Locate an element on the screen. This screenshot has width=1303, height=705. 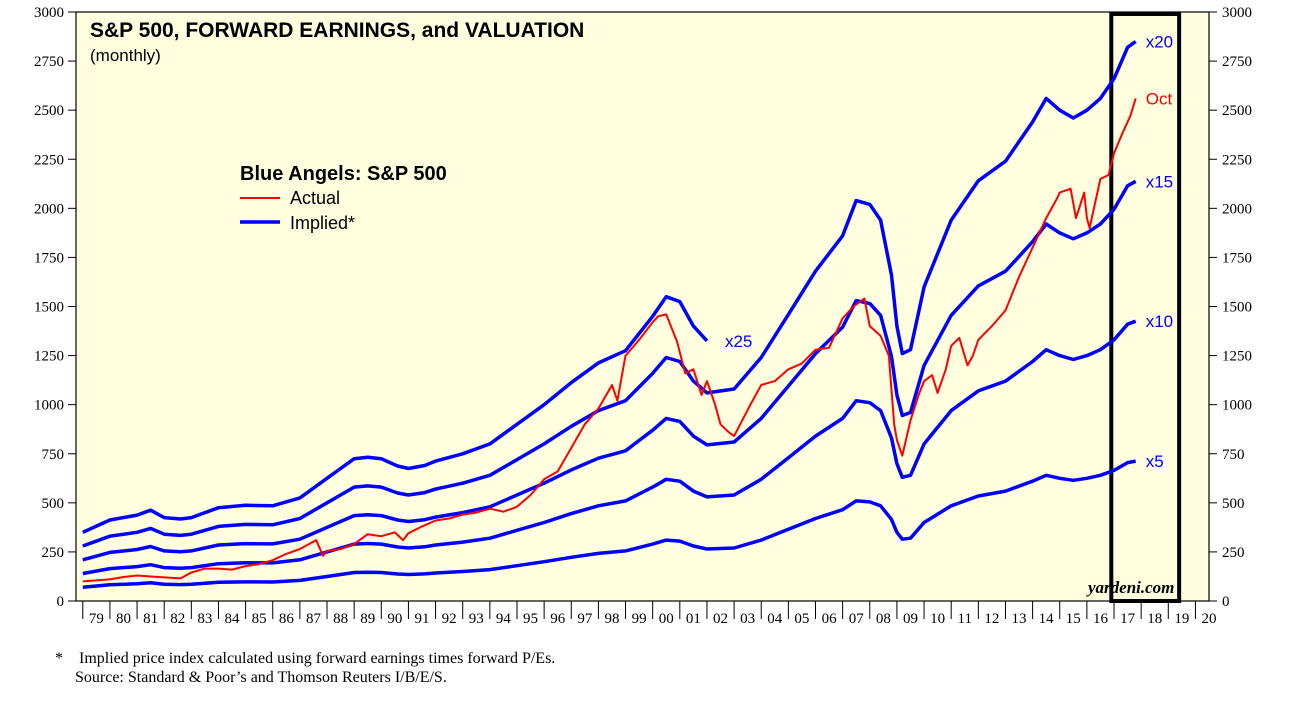
x-tick-label: 84 is located at coordinates (233, 619).